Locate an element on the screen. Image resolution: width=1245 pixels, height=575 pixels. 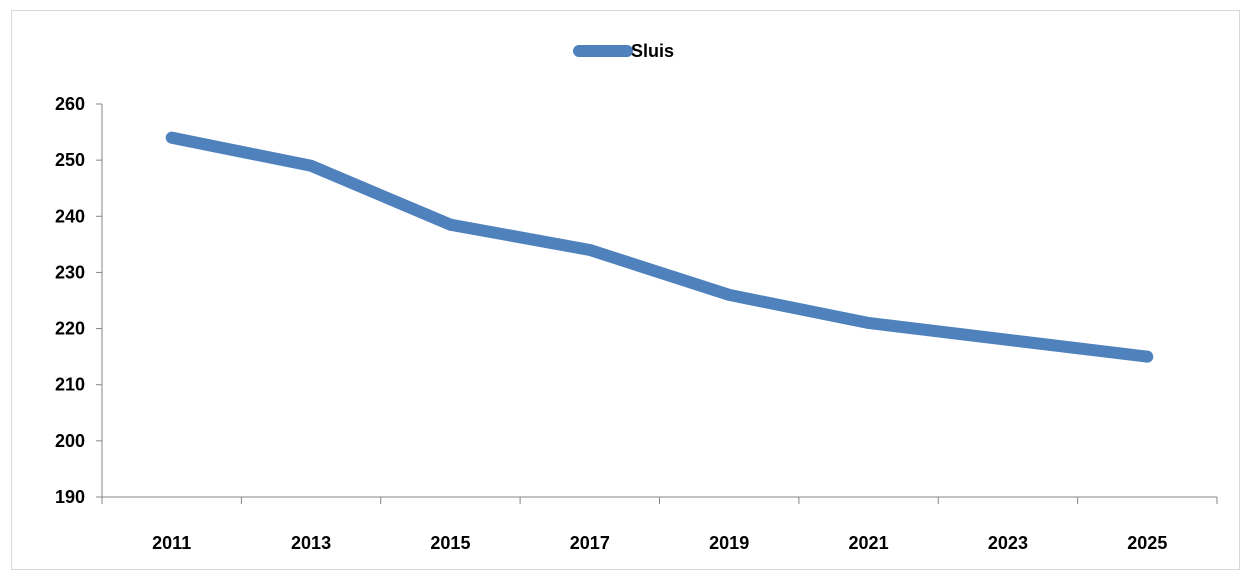
y-tick-label: 200 is located at coordinates (70, 441).